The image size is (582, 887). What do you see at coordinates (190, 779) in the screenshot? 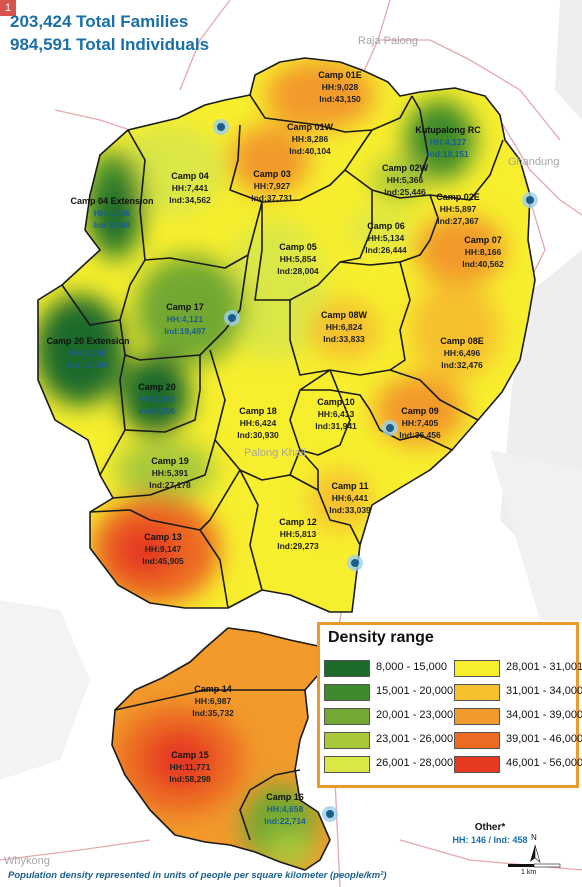
I see `svg-text: Ind:58,298` at bounding box center [190, 779].